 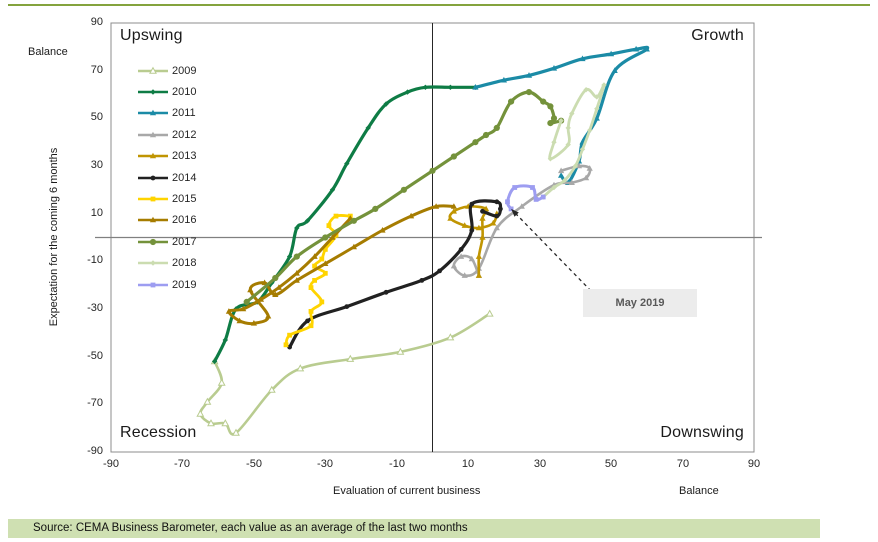 What do you see at coordinates (153, 113) in the screenshot?
I see `legend-swatch-2011` at bounding box center [153, 113].